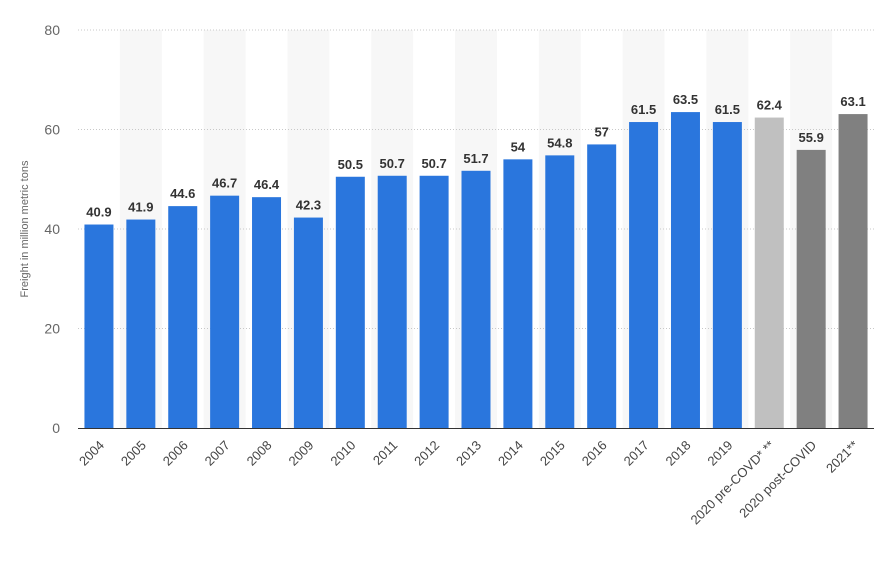 This screenshot has width=896, height=569. What do you see at coordinates (217, 453) in the screenshot?
I see `x-tick-label: 2007` at bounding box center [217, 453].